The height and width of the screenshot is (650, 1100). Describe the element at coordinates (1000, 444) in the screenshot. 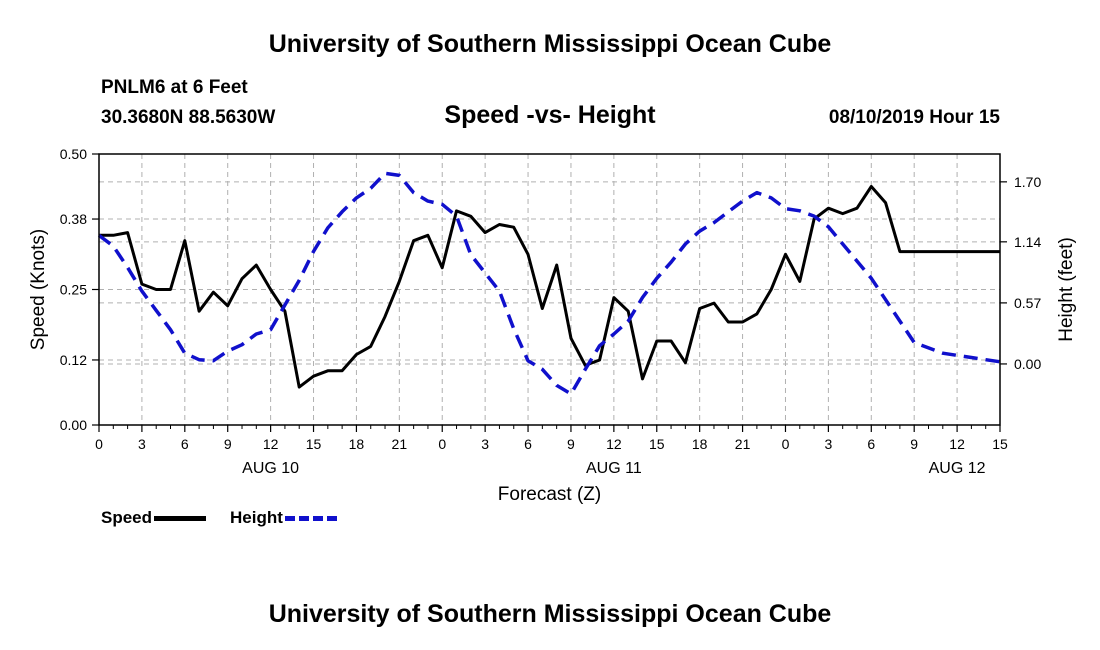

I see `x-tick-label-21: 15` at that location.